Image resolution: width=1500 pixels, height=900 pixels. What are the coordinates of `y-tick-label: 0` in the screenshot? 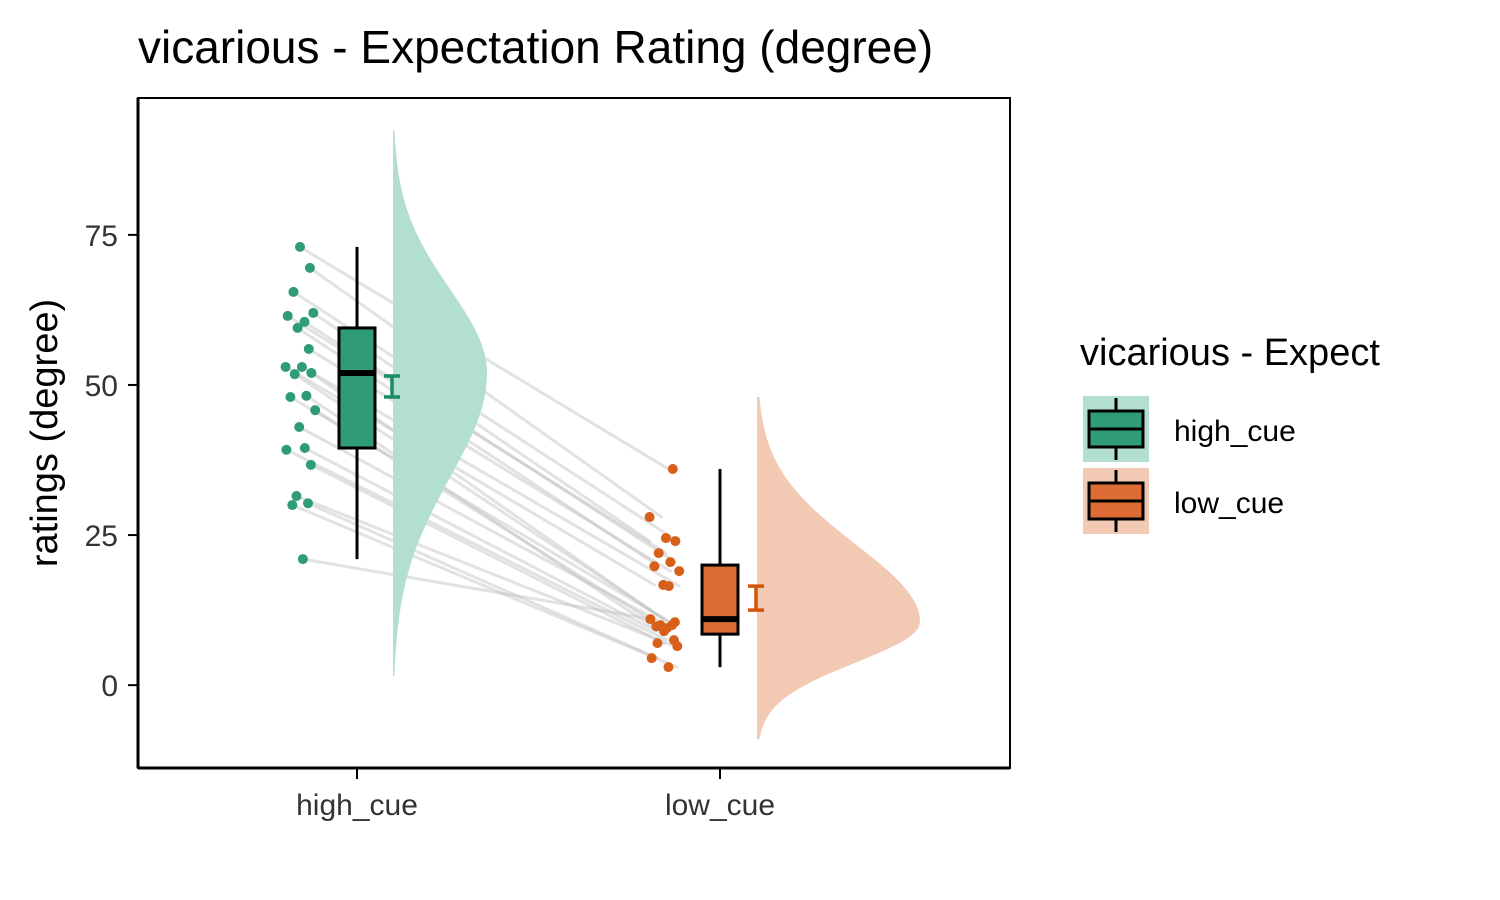 It's located at (109, 686).